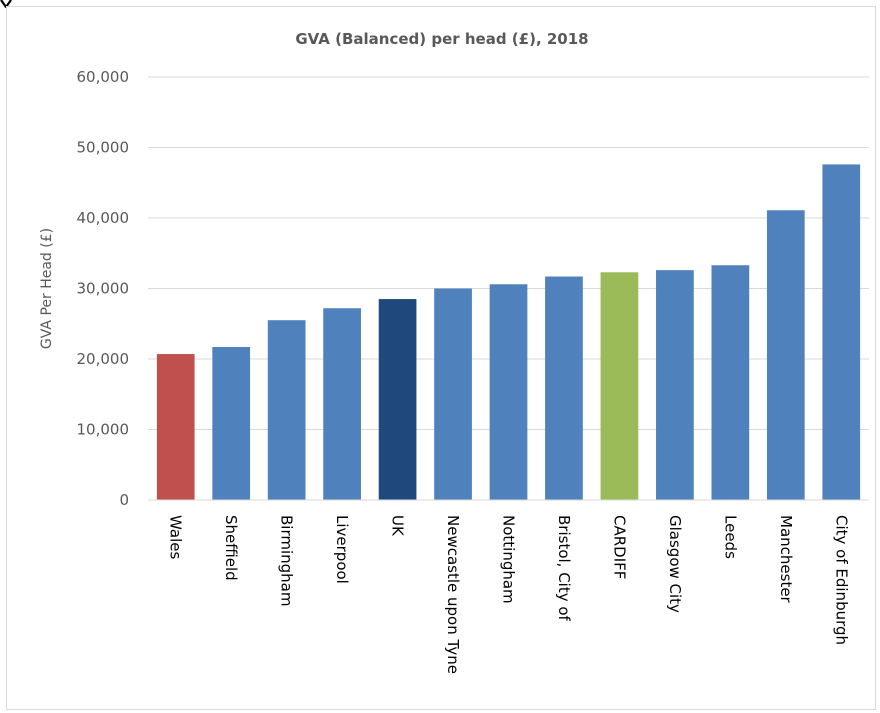  Describe the element at coordinates (342, 404) in the screenshot. I see `bar-liverpool` at that location.